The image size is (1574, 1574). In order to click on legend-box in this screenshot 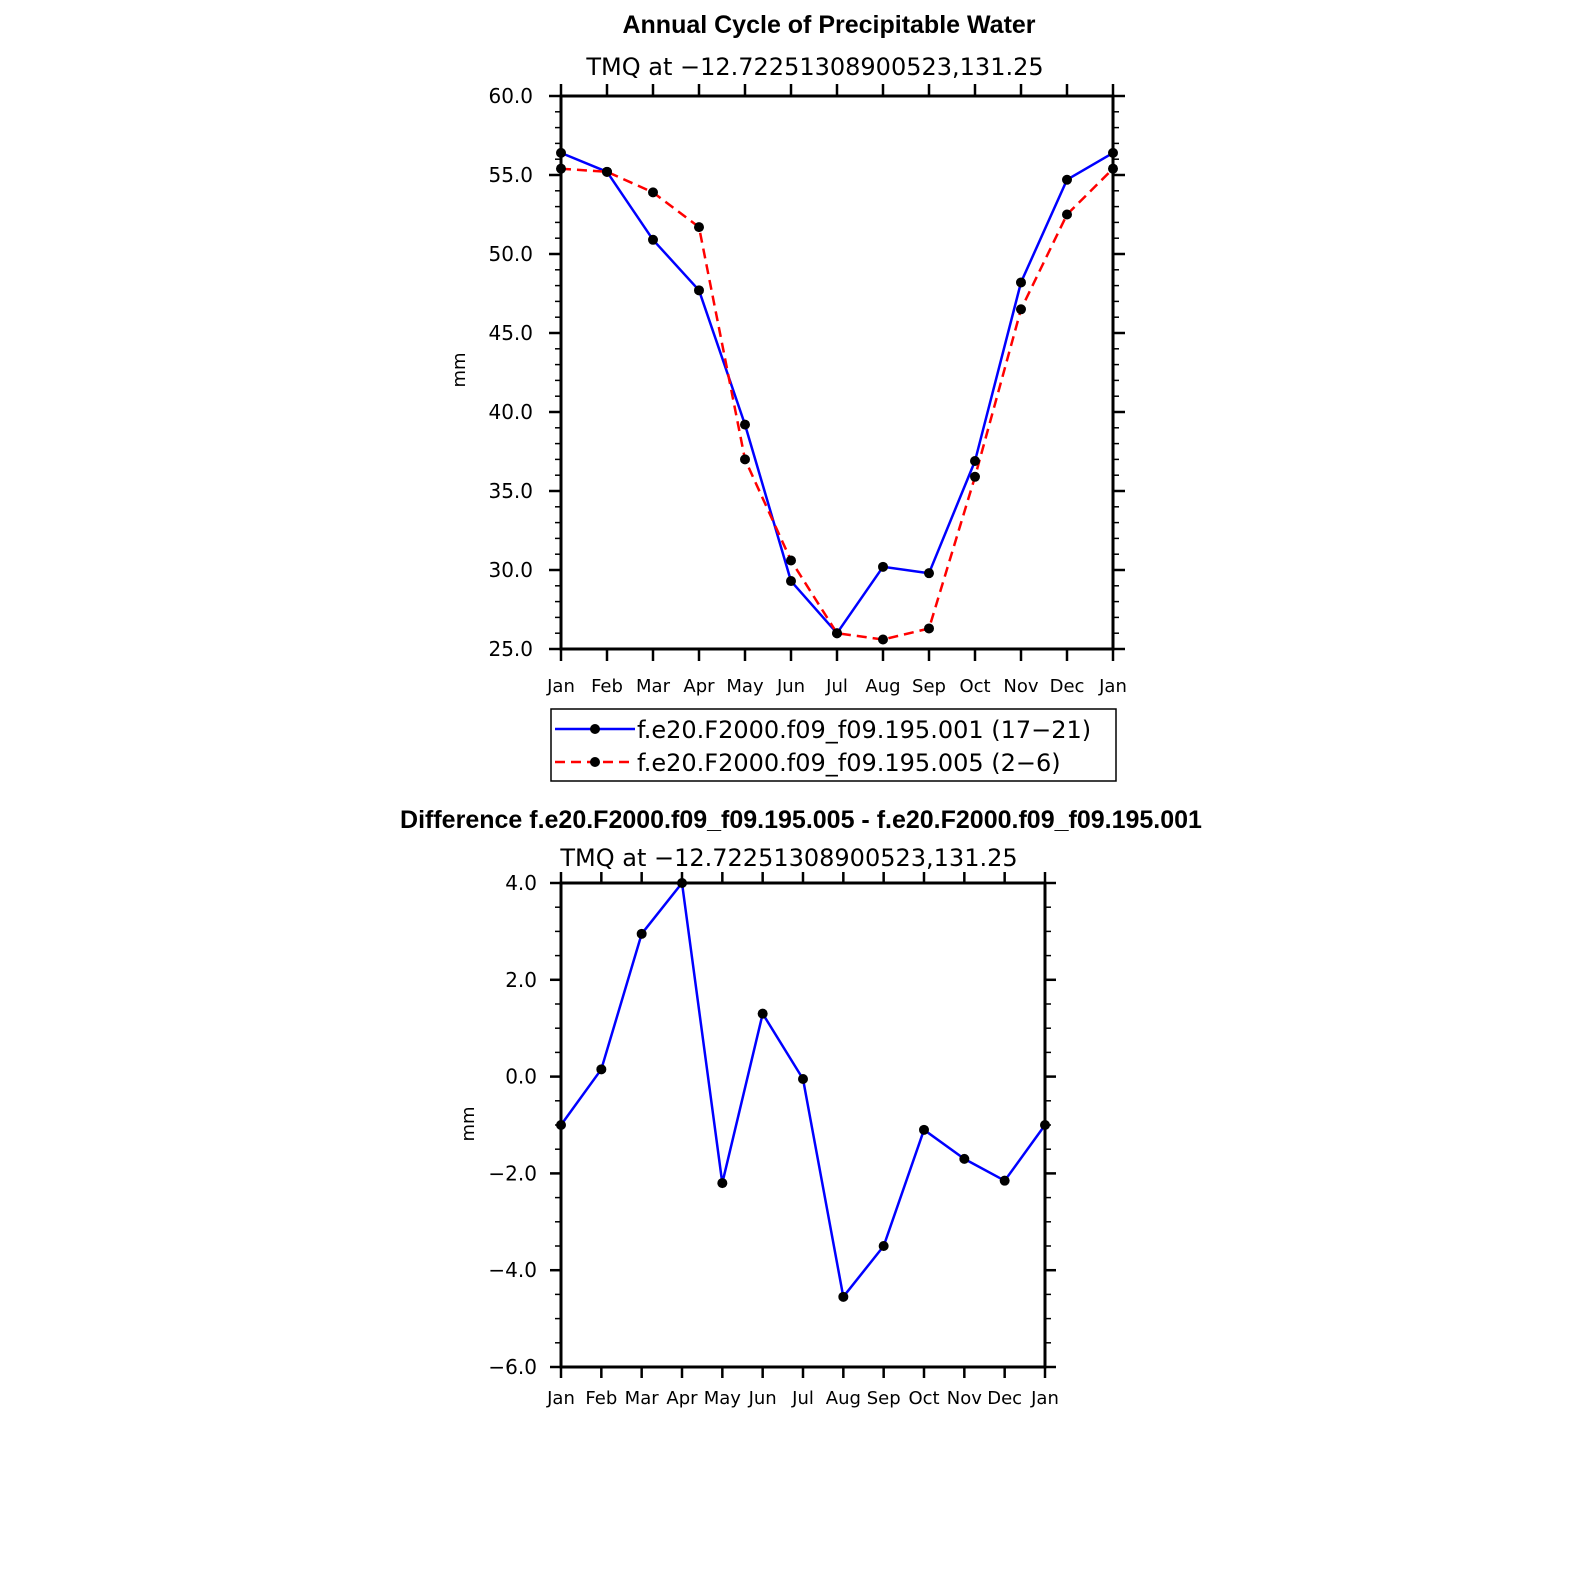, I will do `click(833, 745)`.